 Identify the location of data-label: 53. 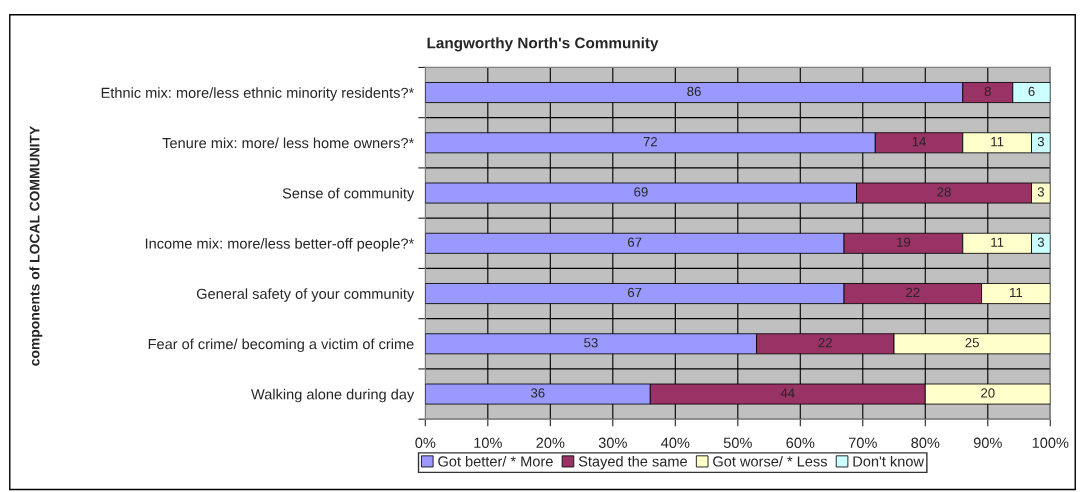
(591, 343).